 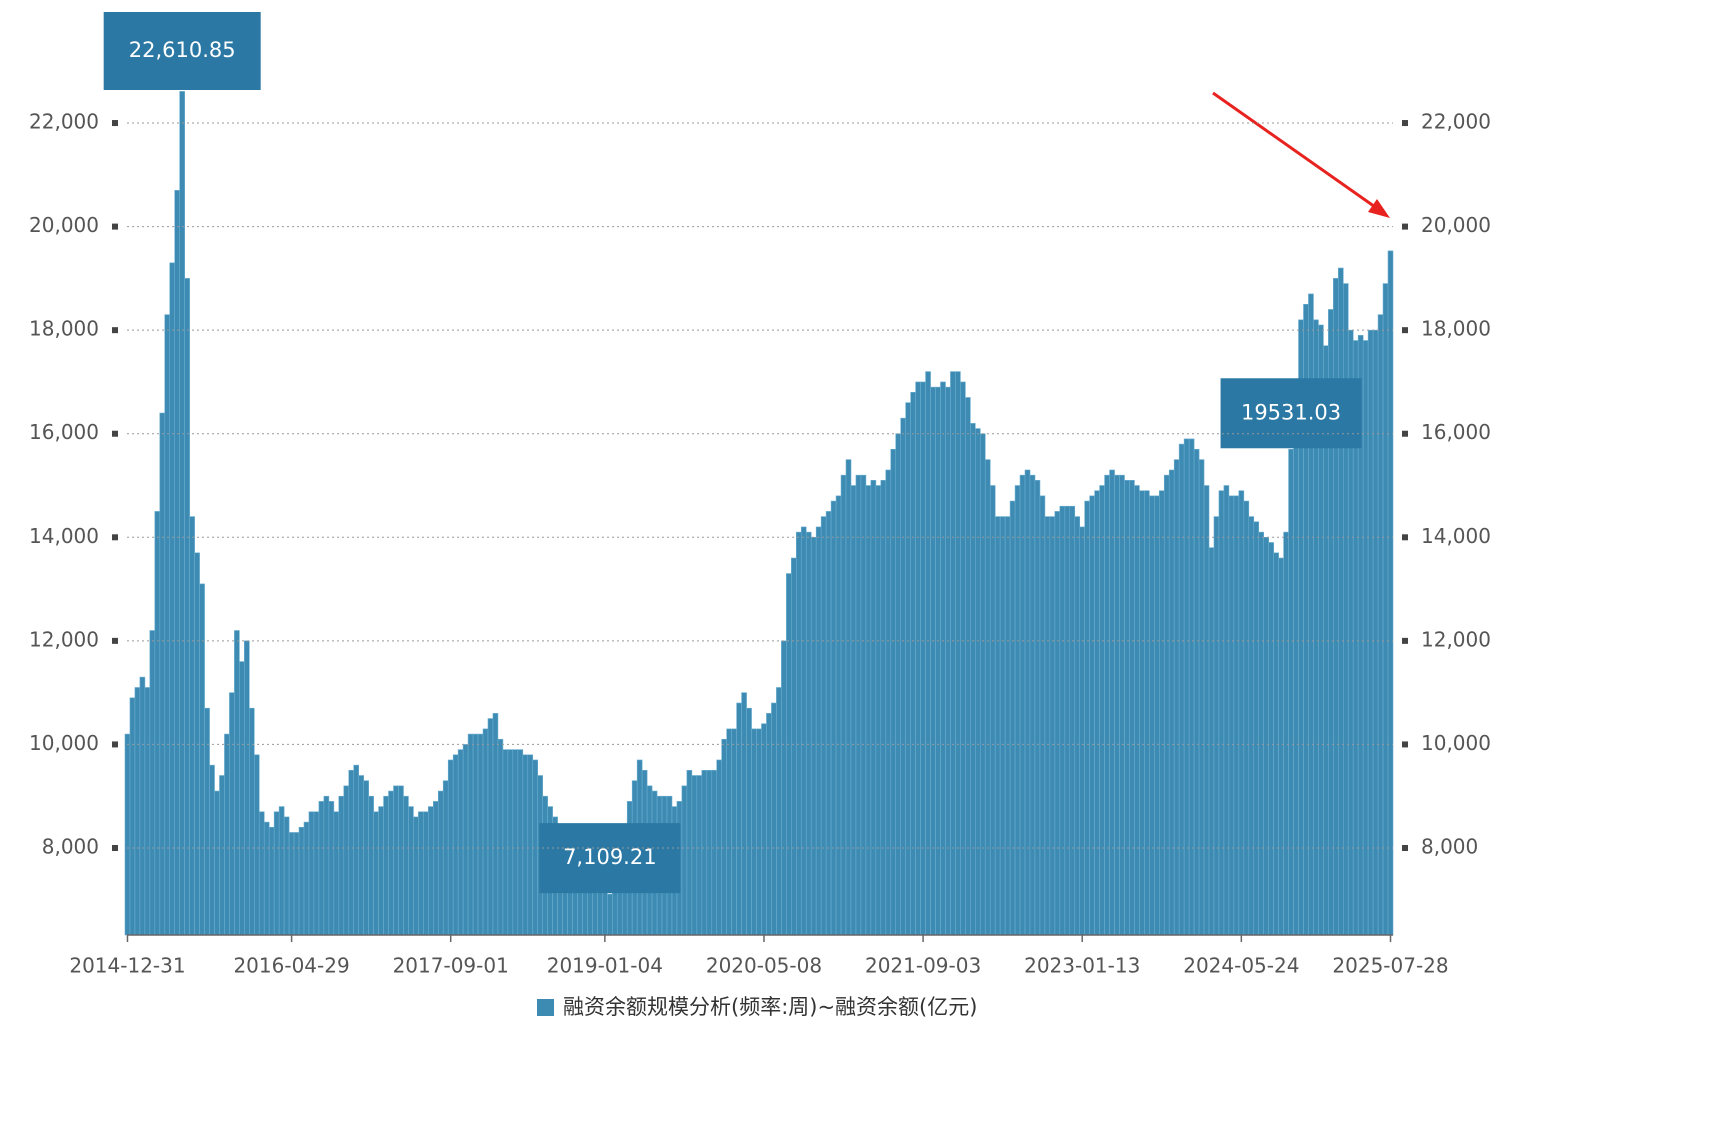 I want to click on y2-tick-label: 10,000, so click(x=1456, y=743).